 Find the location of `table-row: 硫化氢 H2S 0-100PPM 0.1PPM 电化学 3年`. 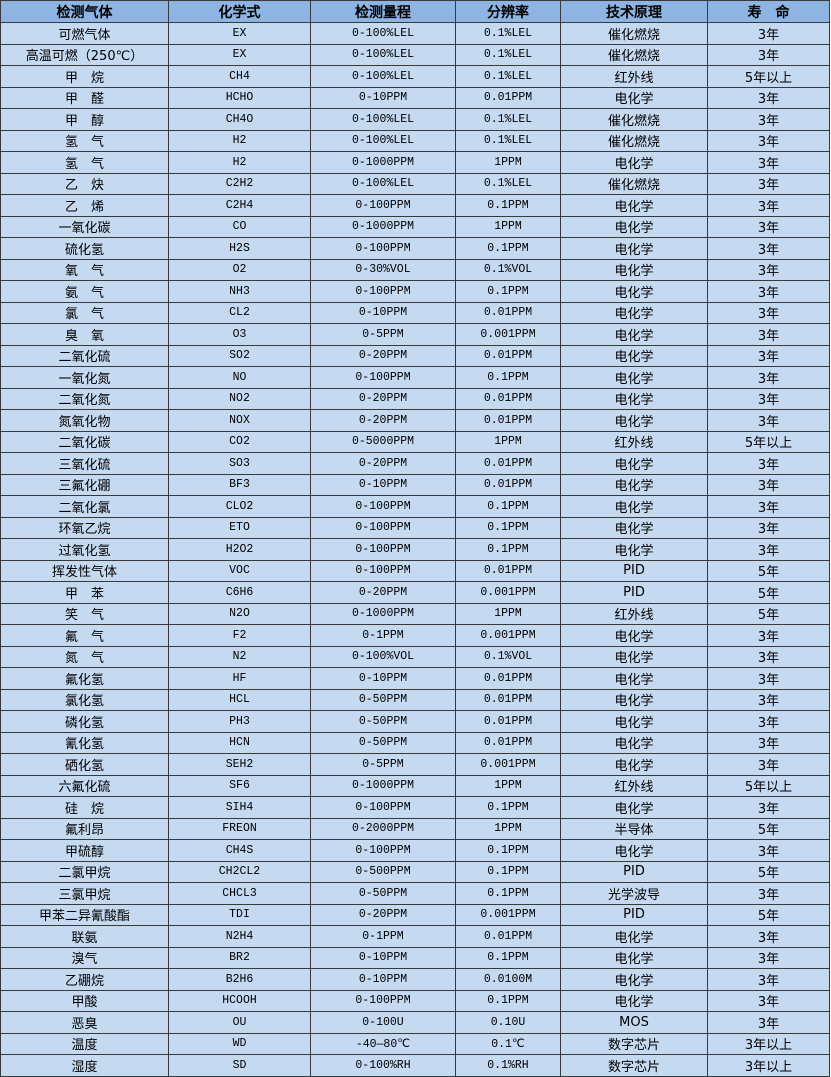

table-row: 硫化氢 H2S 0-100PPM 0.1PPM 电化学 3年 is located at coordinates (415, 248).